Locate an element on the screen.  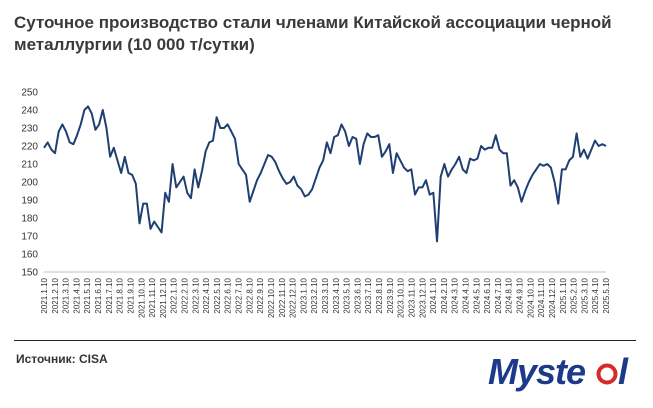
x-tick-label: 2021.3.10 is located at coordinates (66, 295).